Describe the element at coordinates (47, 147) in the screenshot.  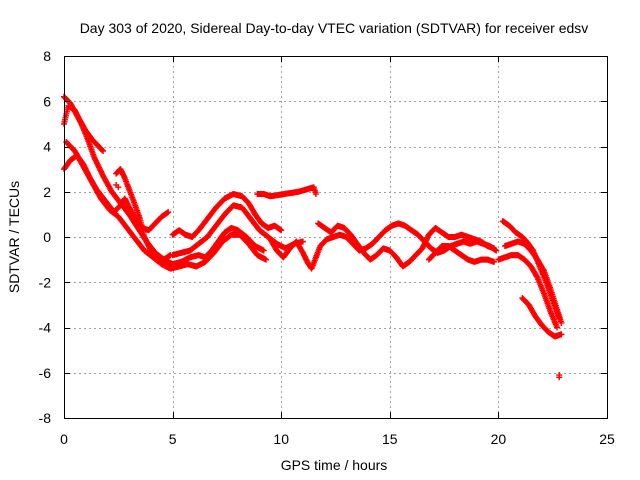
I see `y-tick-label: 4` at that location.